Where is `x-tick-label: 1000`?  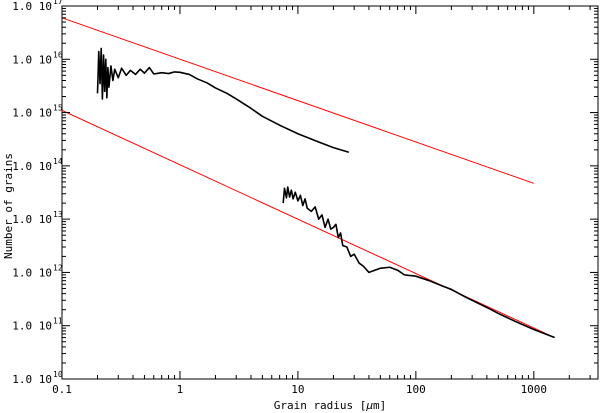 x-tick-label: 1000 is located at coordinates (534, 389).